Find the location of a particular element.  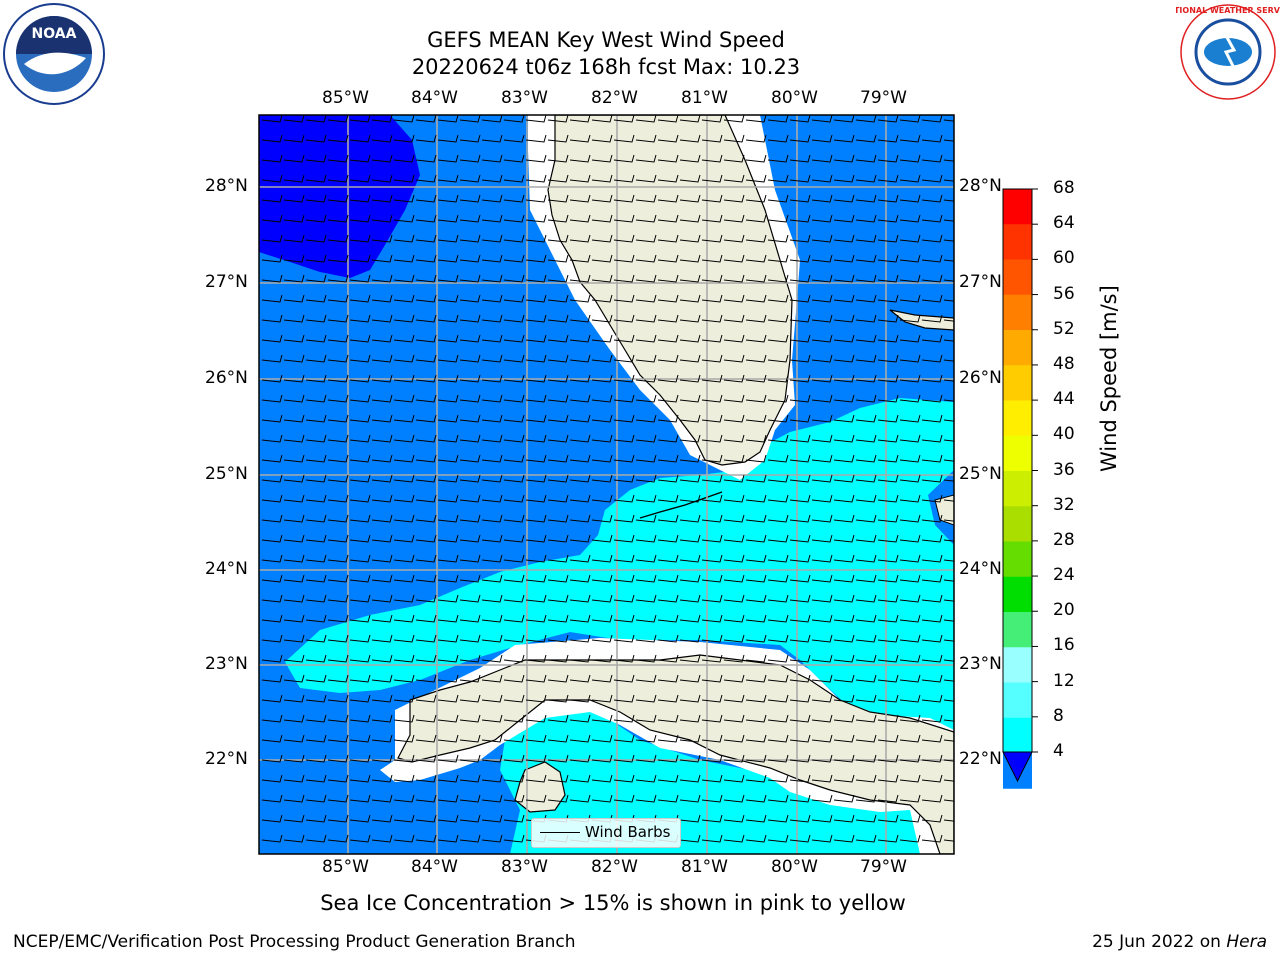

lat-tick-right: 27°N is located at coordinates (980, 282).